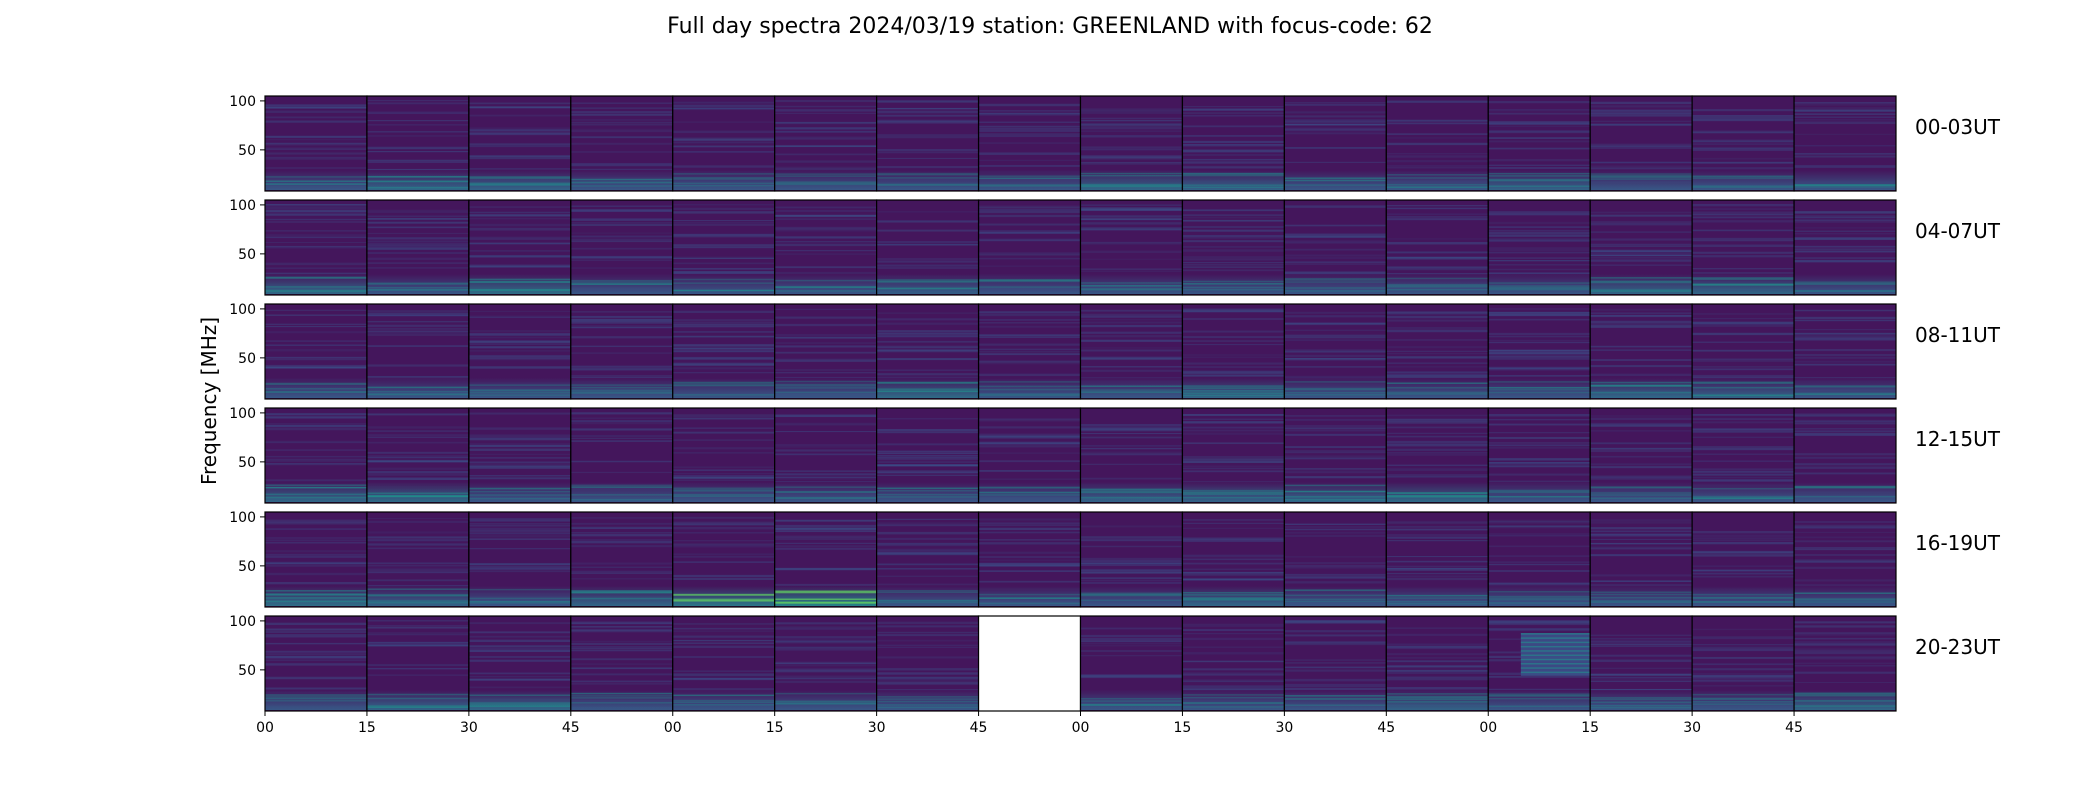 This screenshot has height=800, width=2100. What do you see at coordinates (469, 728) in the screenshot?
I see `x-tick-label: 30` at bounding box center [469, 728].